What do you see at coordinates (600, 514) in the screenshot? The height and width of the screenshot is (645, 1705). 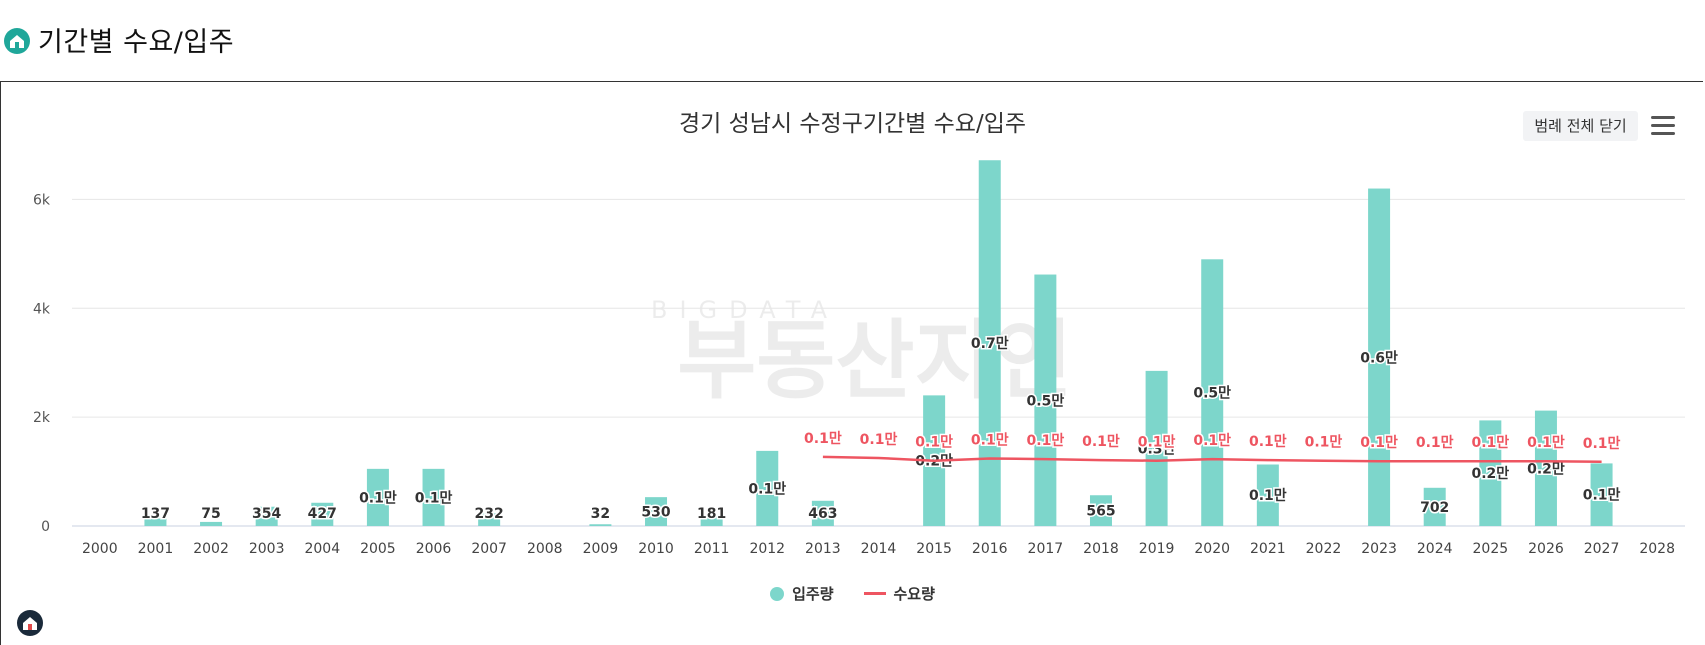 I see `bar-data-label: 32` at bounding box center [600, 514].